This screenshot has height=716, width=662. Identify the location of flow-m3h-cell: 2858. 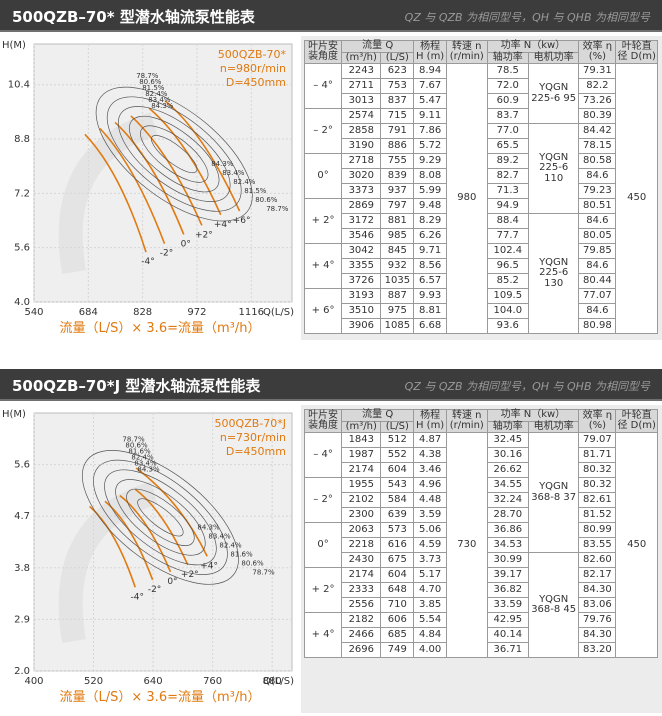
(361, 131).